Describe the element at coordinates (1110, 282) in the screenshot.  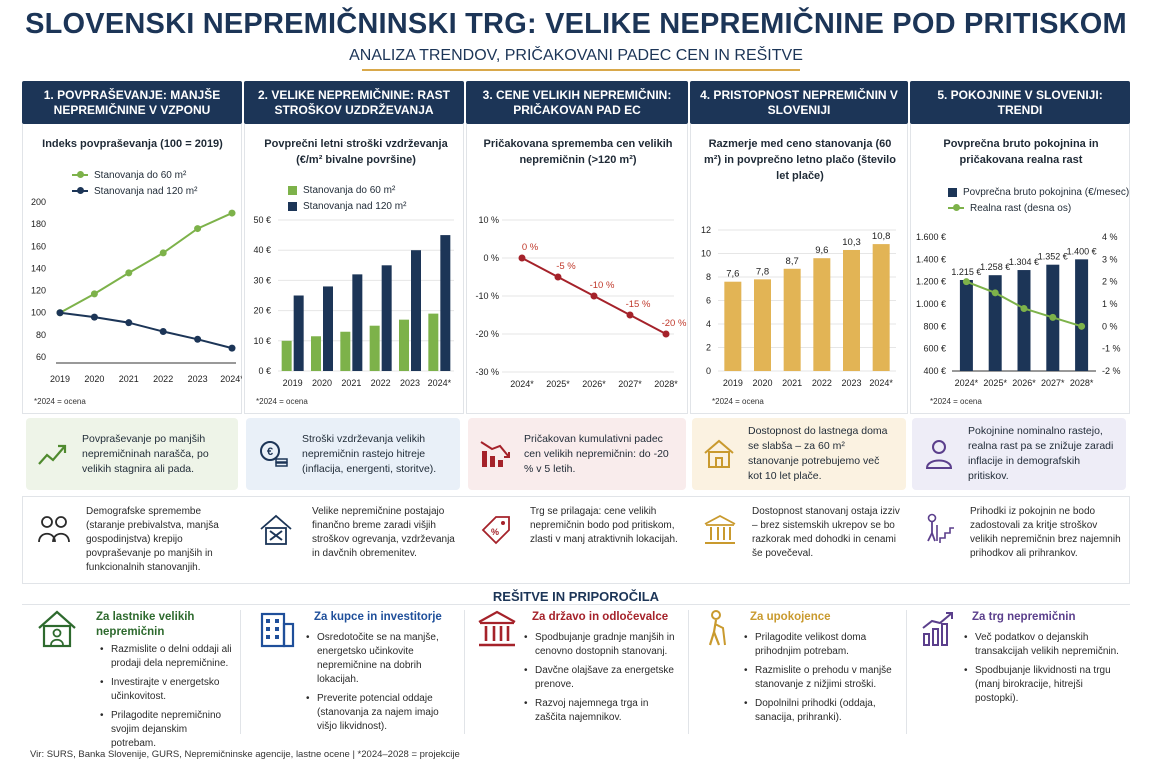
I see `y2-tick-label: 2 %` at that location.